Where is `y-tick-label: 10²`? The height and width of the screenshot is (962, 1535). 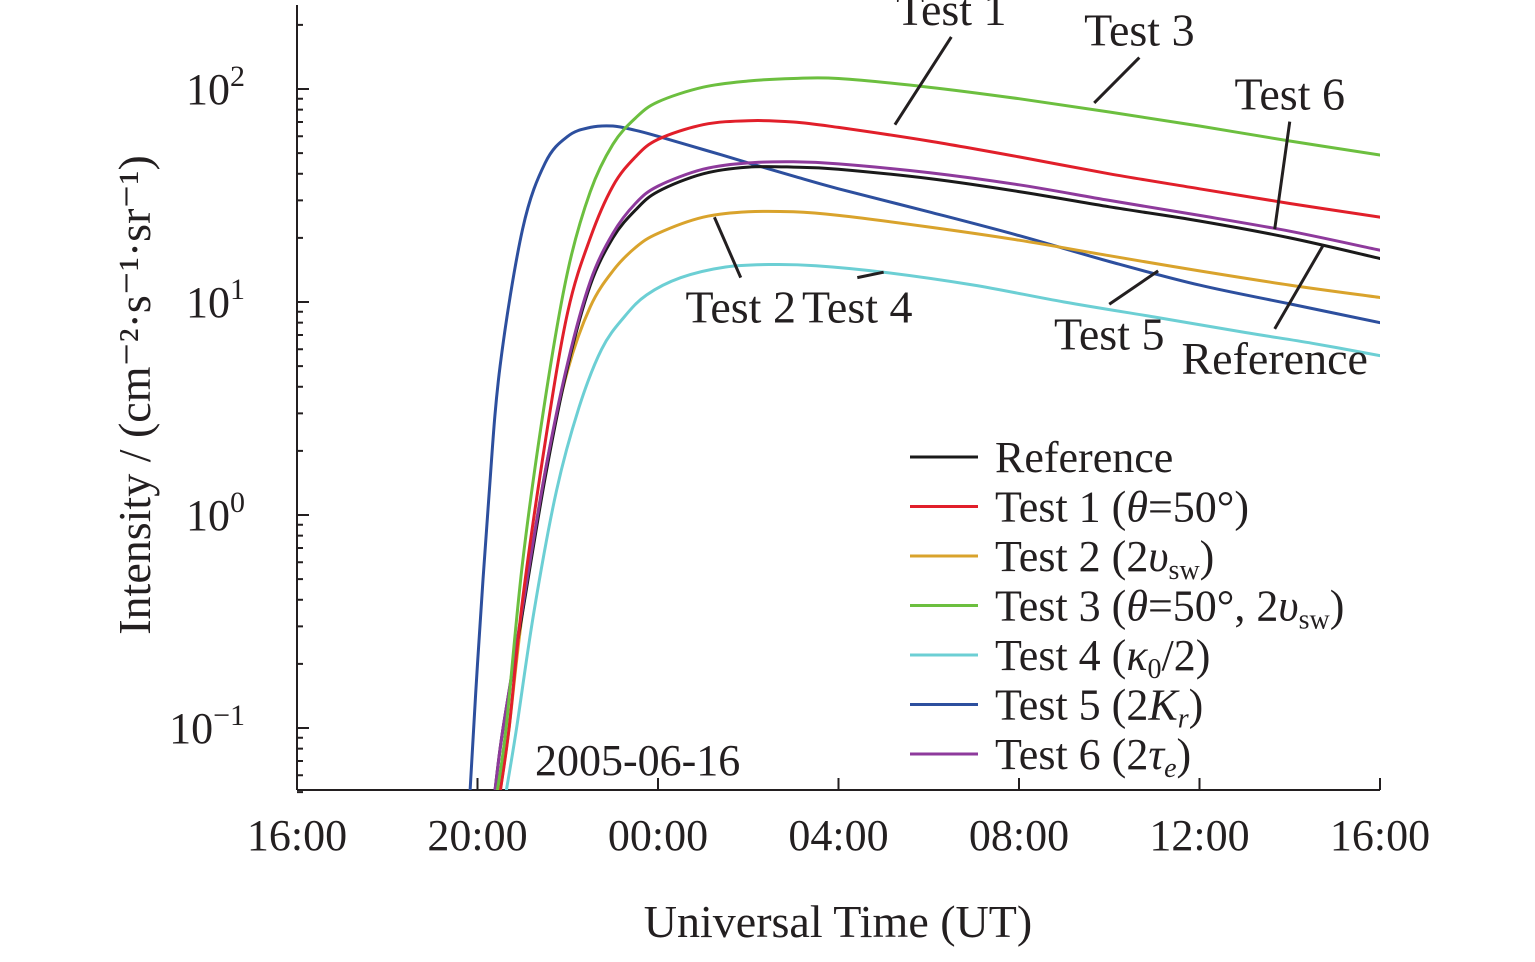 y-tick-label: 10² is located at coordinates (215, 87).